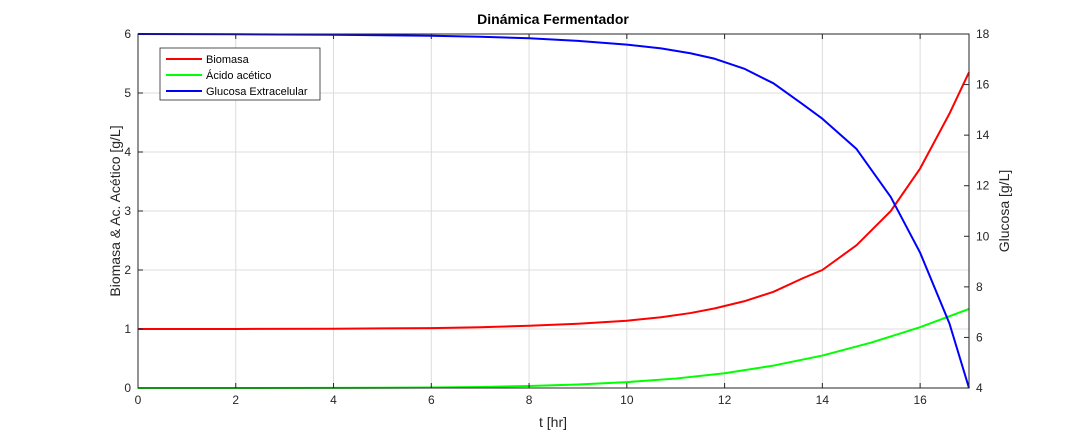 This screenshot has width=1072, height=436. Describe the element at coordinates (127, 329) in the screenshot. I see `y-left-tick-label: 1` at that location.